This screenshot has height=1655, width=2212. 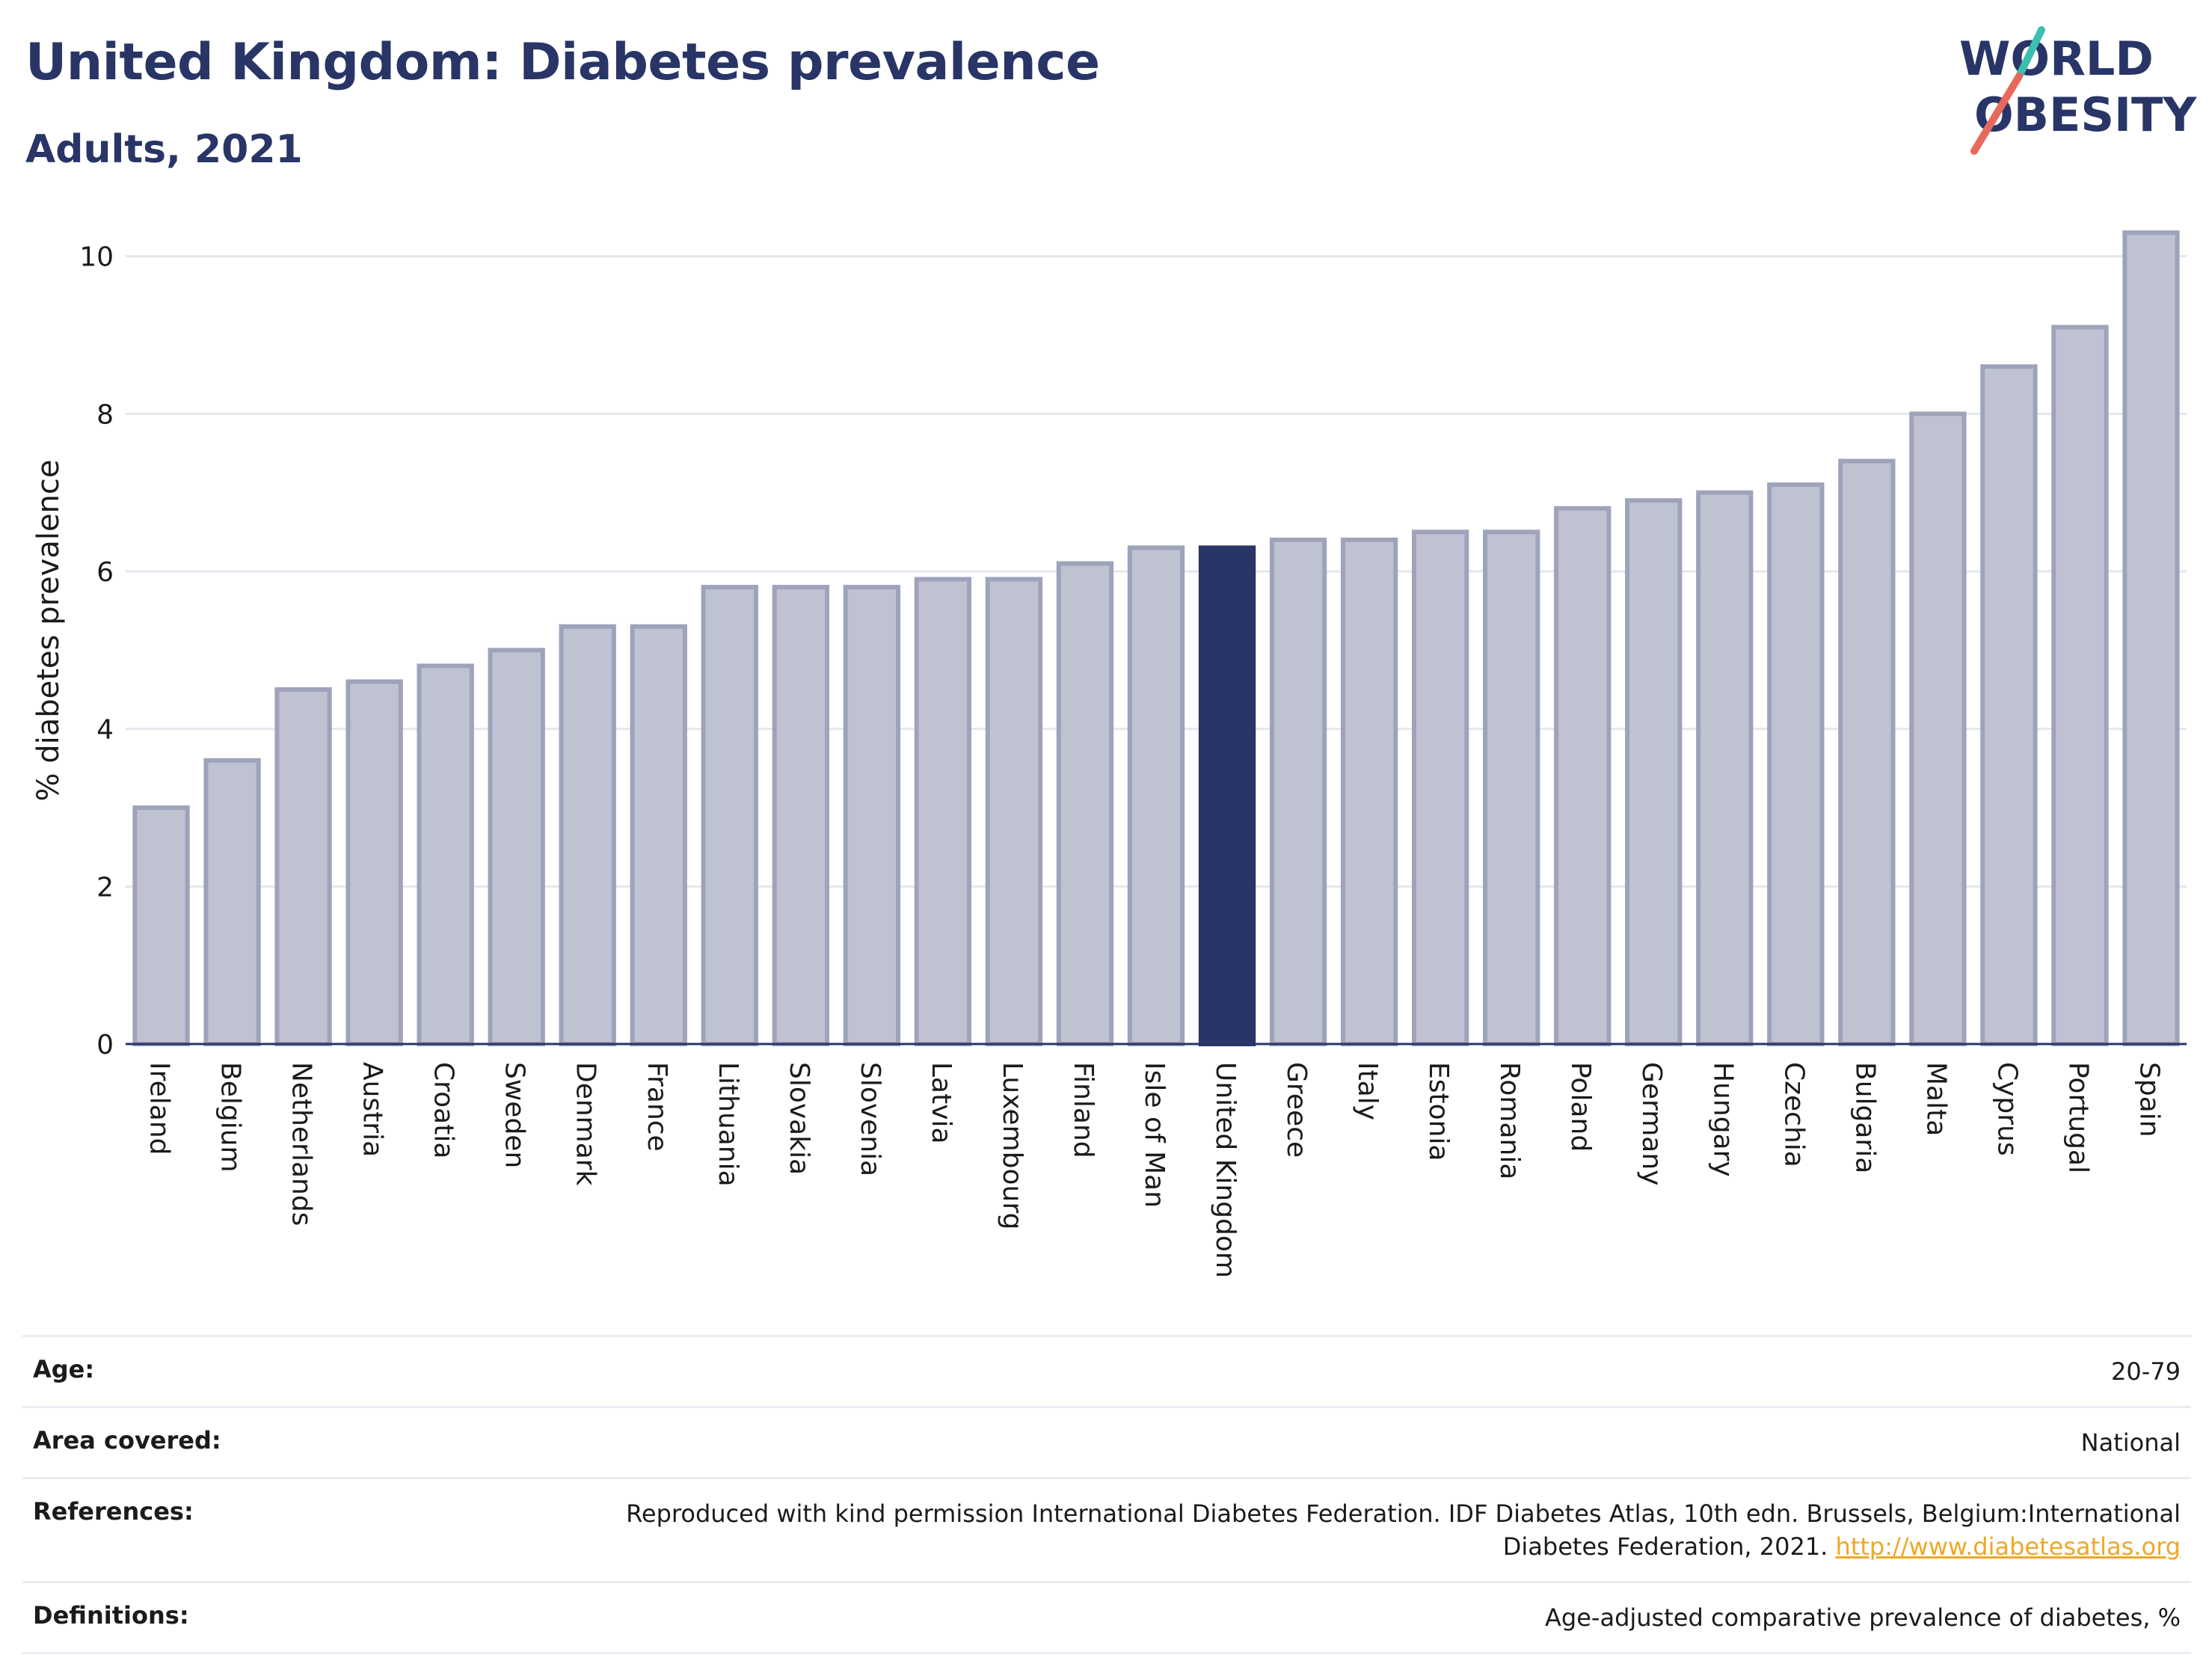 What do you see at coordinates (1014, 811) in the screenshot?
I see `bar-luxembourg` at bounding box center [1014, 811].